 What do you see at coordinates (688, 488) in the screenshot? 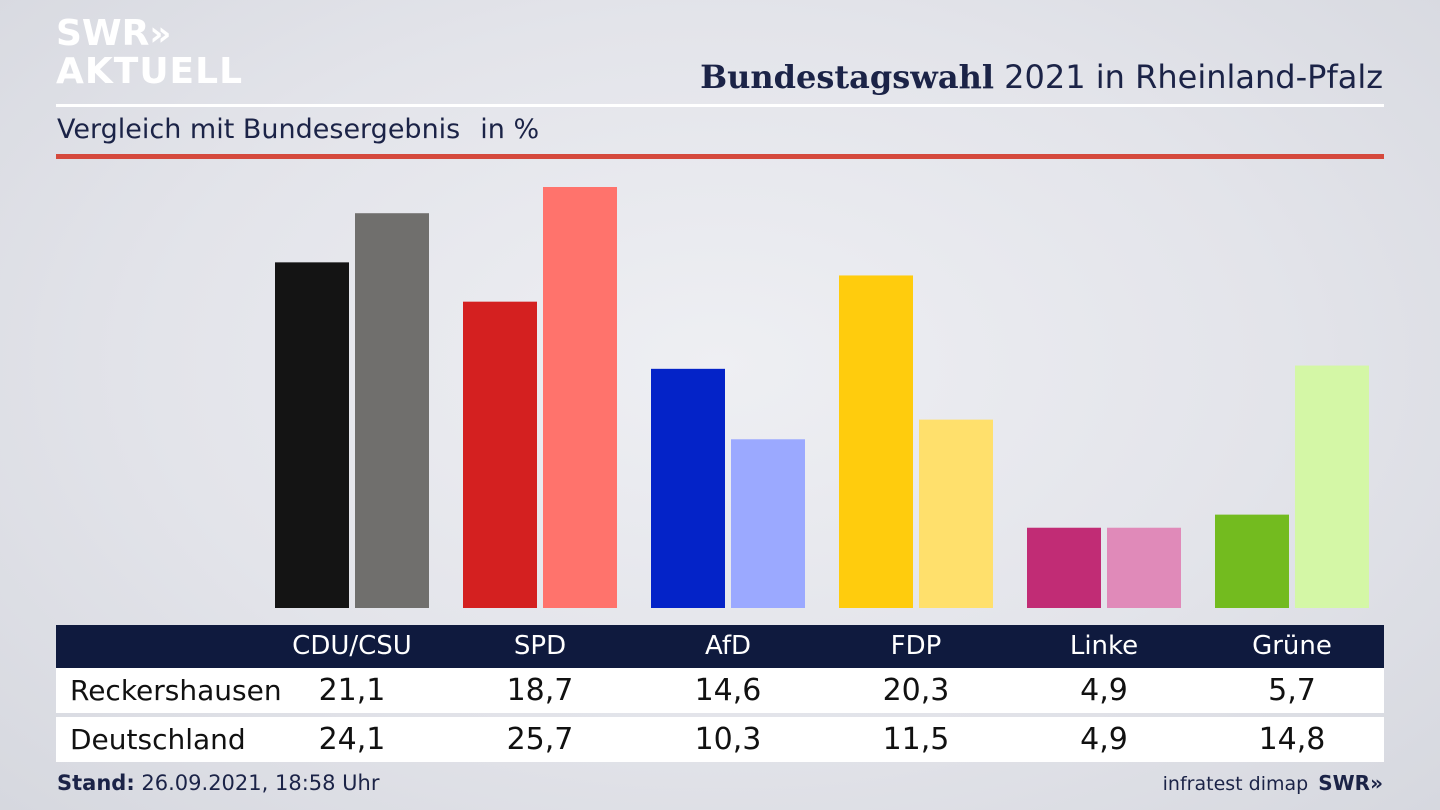
I see `bar-afd-reckershausen` at bounding box center [688, 488].